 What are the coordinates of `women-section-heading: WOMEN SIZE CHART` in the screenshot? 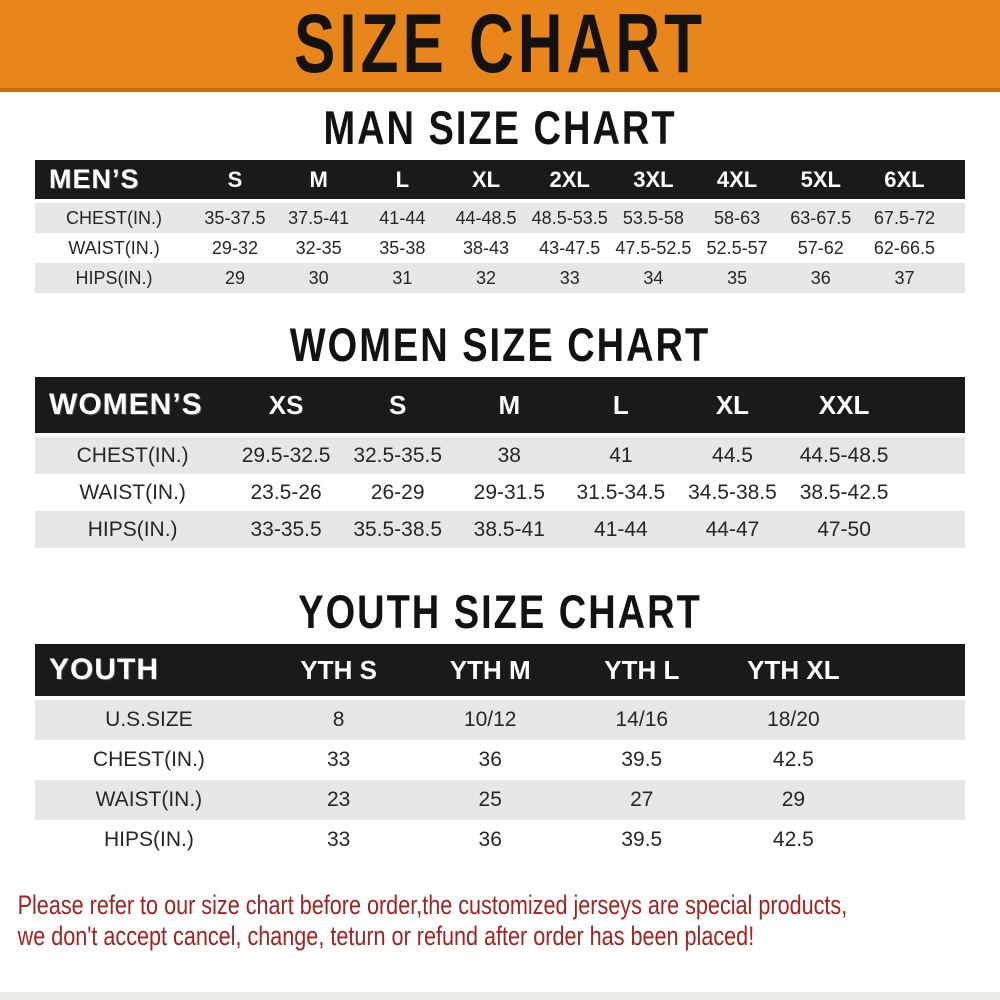 It's located at (500, 348).